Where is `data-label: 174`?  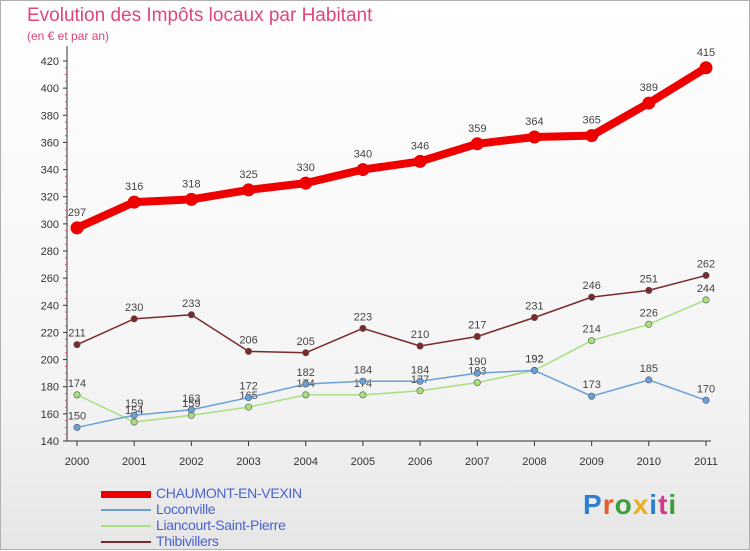 data-label: 174 is located at coordinates (77, 384).